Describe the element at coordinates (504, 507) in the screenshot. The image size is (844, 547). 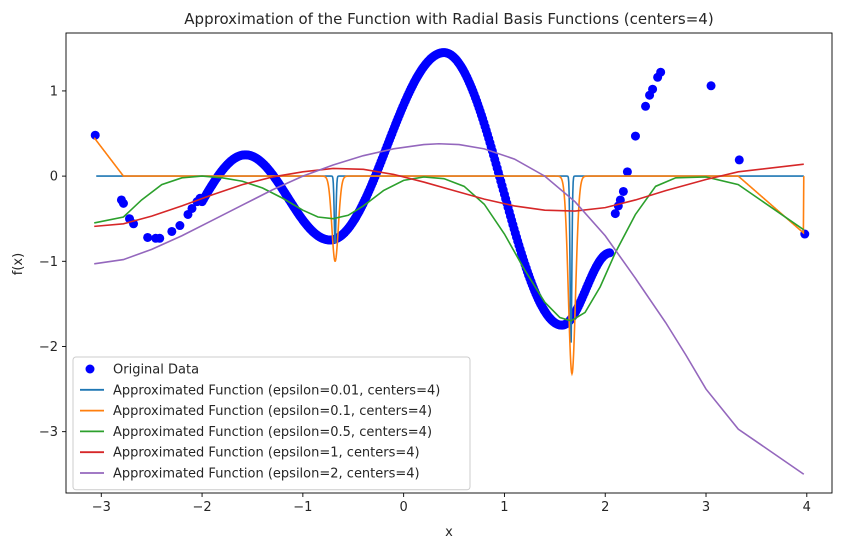
I see `x-tick-label: 1` at that location.